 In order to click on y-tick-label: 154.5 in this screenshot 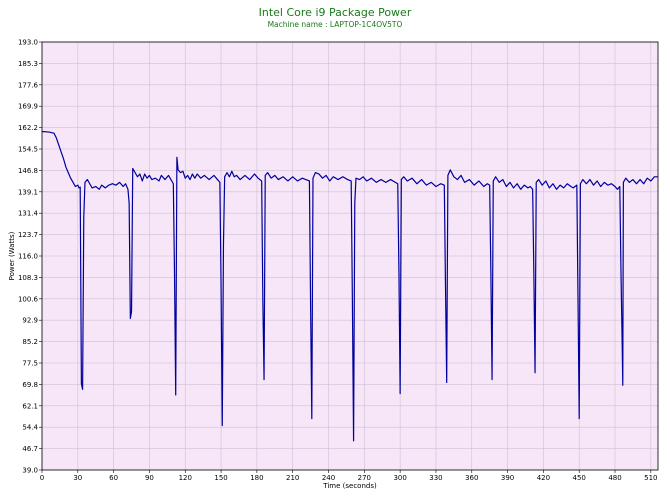, I will do `click(28, 150)`.